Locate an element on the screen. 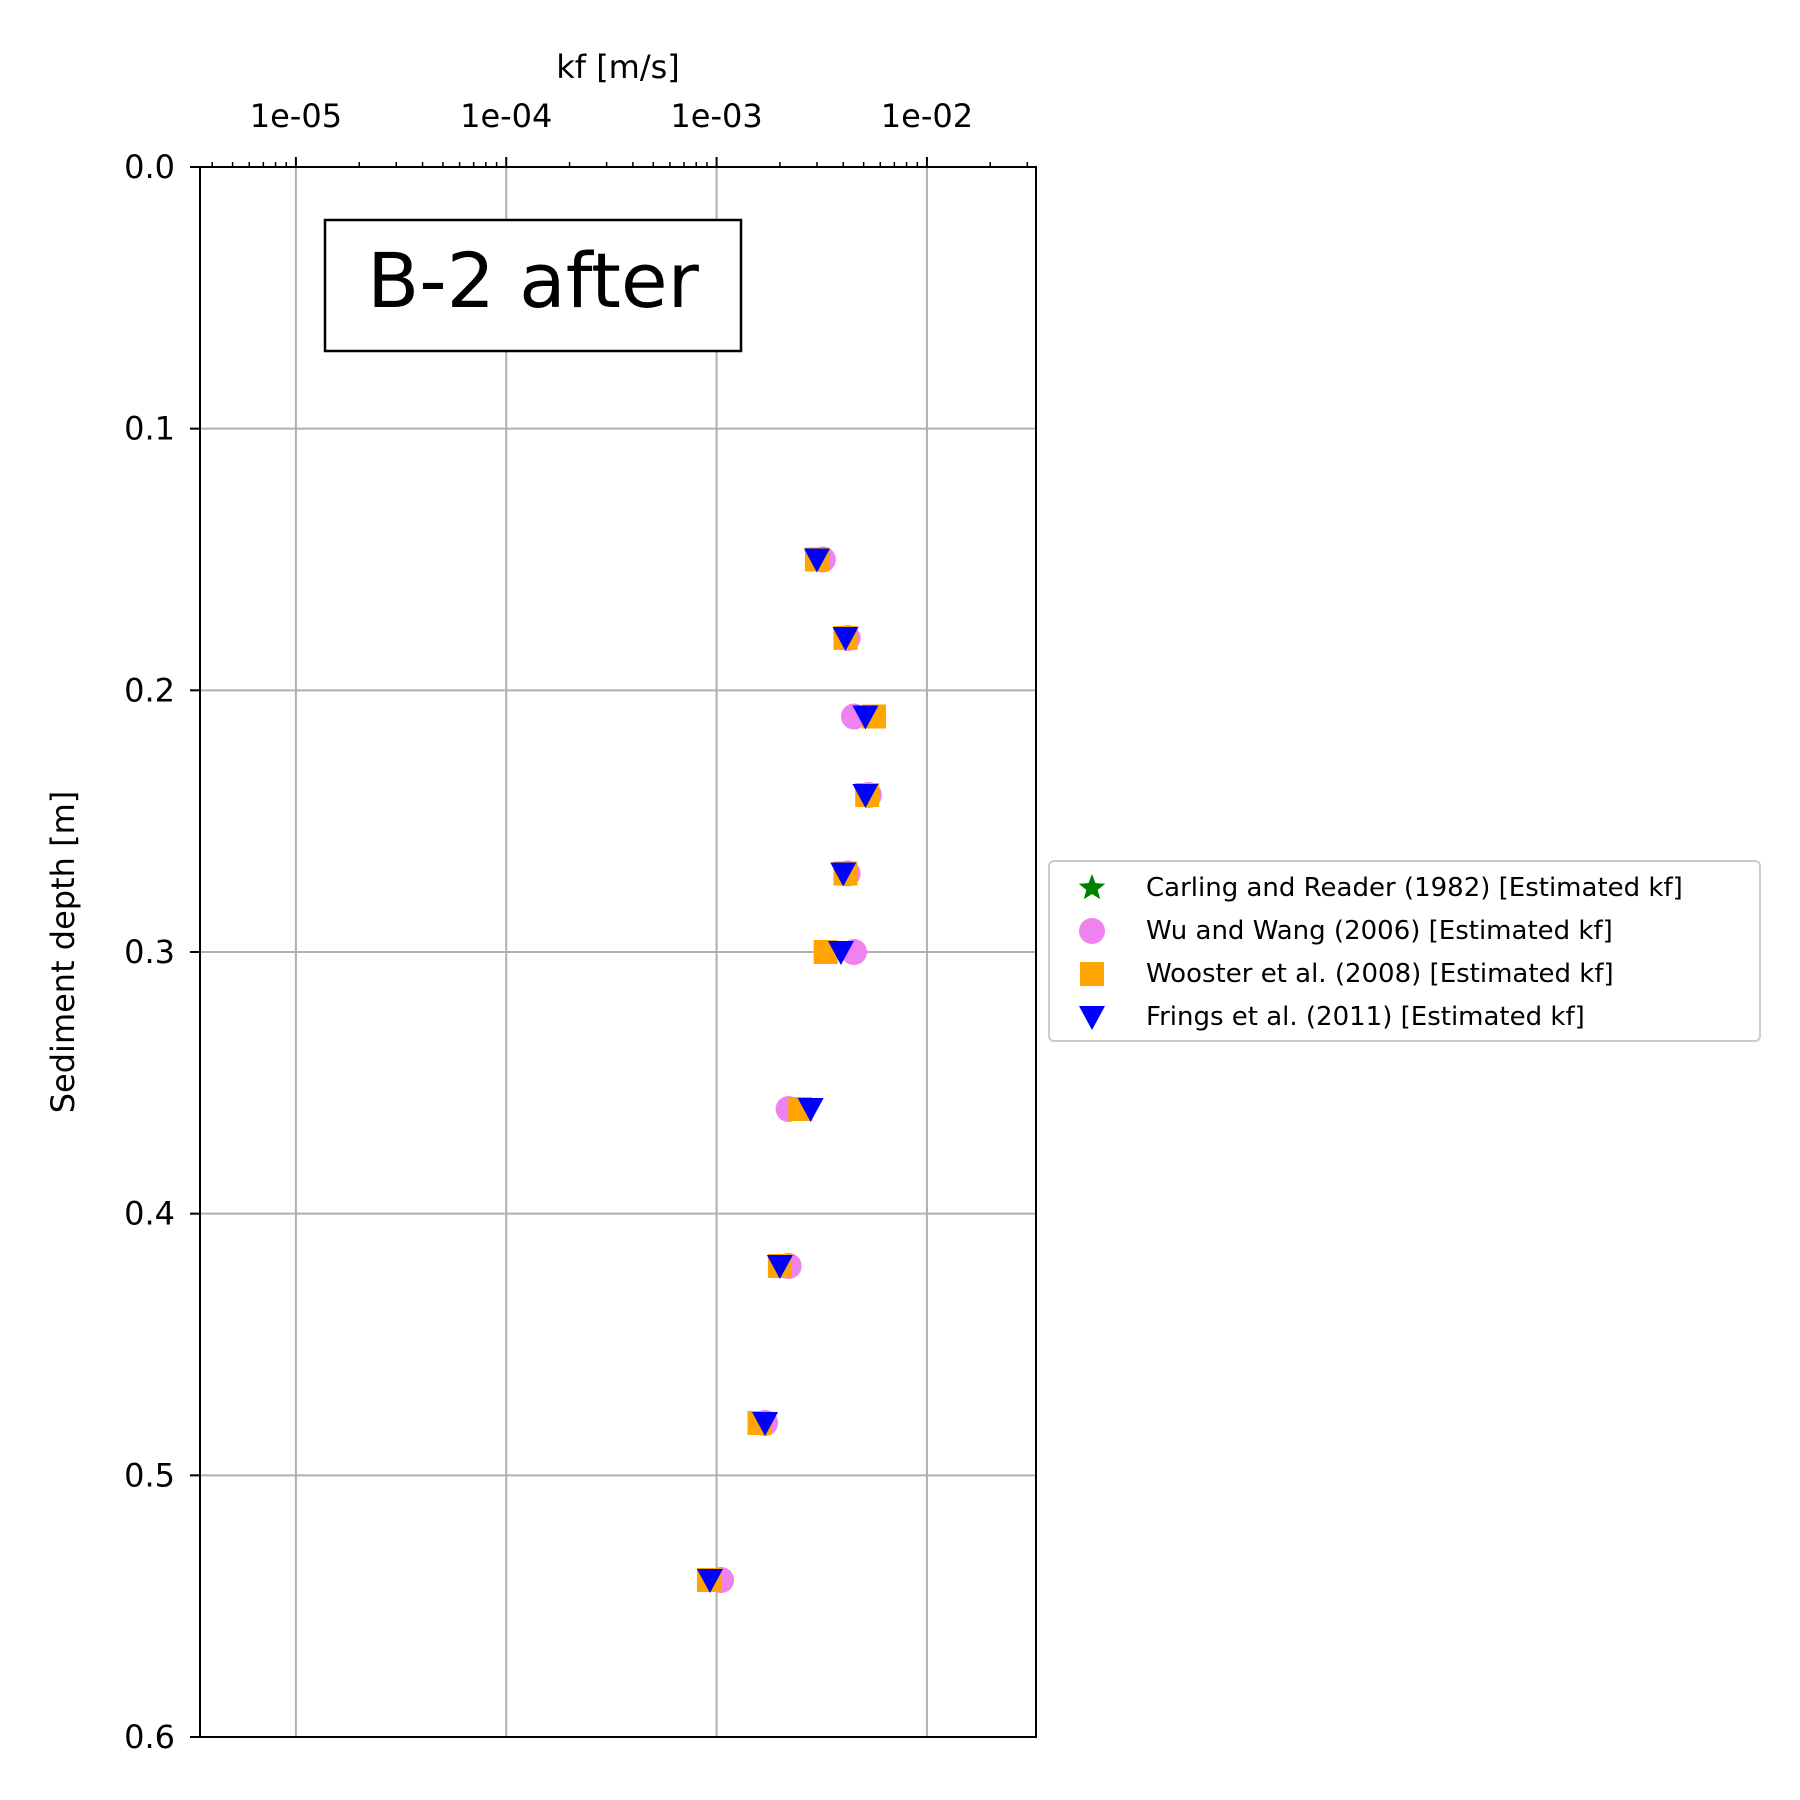 The height and width of the screenshot is (1800, 1800). legend-label: Carling and Reader (1982) [Estimated kf] is located at coordinates (1414, 888).